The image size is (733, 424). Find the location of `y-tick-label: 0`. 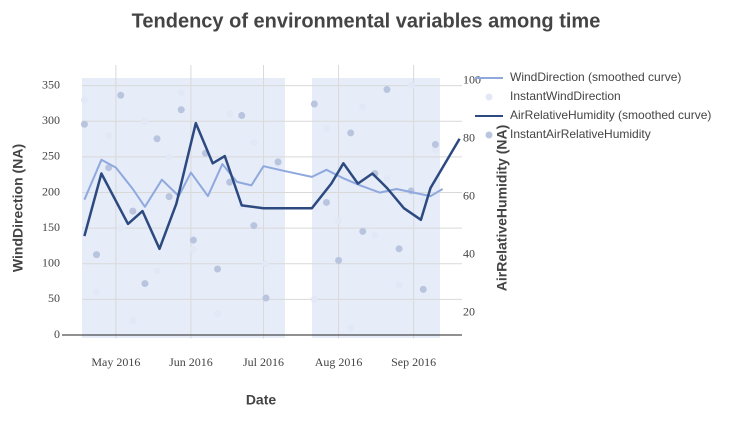

y-tick-label: 0 is located at coordinates (57, 334).